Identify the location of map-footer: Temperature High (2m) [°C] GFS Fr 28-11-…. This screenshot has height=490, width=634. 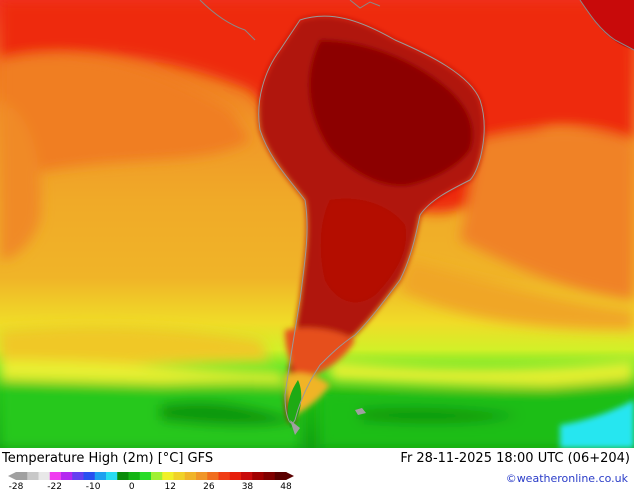
(317, 469).